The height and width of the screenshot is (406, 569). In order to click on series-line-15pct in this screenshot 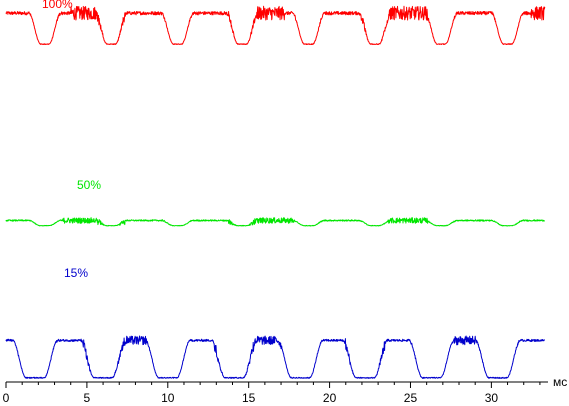, I will do `click(275, 357)`.